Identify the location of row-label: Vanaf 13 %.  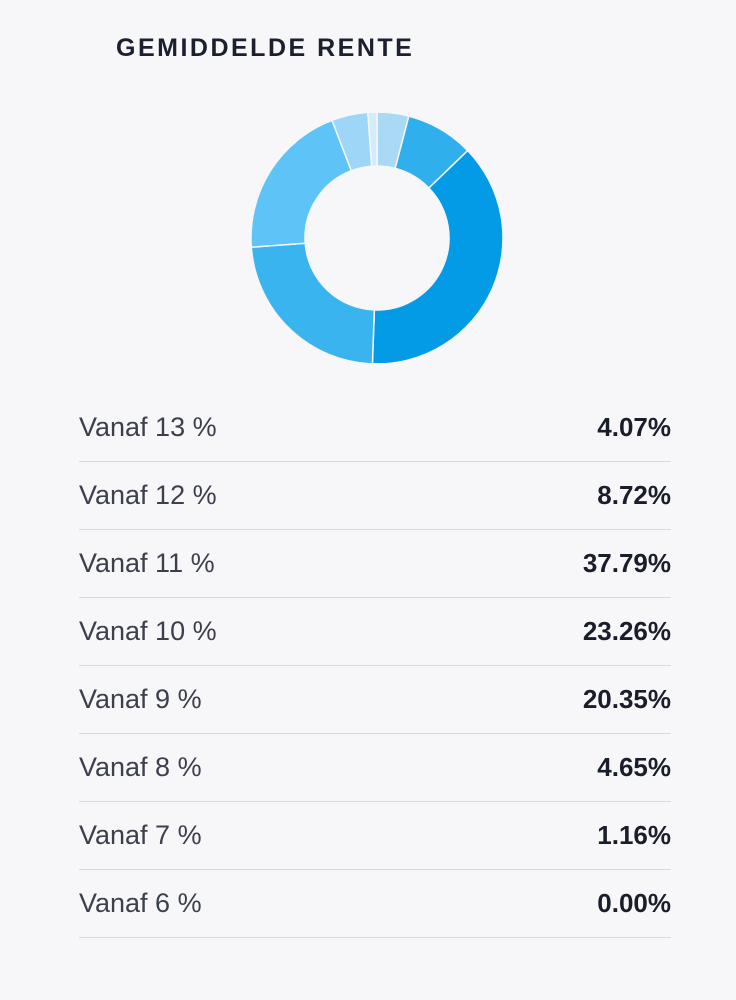
(148, 427).